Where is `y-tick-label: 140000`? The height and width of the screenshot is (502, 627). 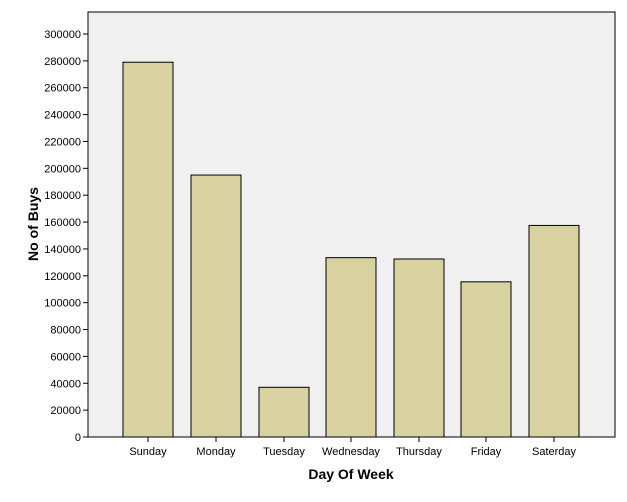
y-tick-label: 140000 is located at coordinates (62, 250).